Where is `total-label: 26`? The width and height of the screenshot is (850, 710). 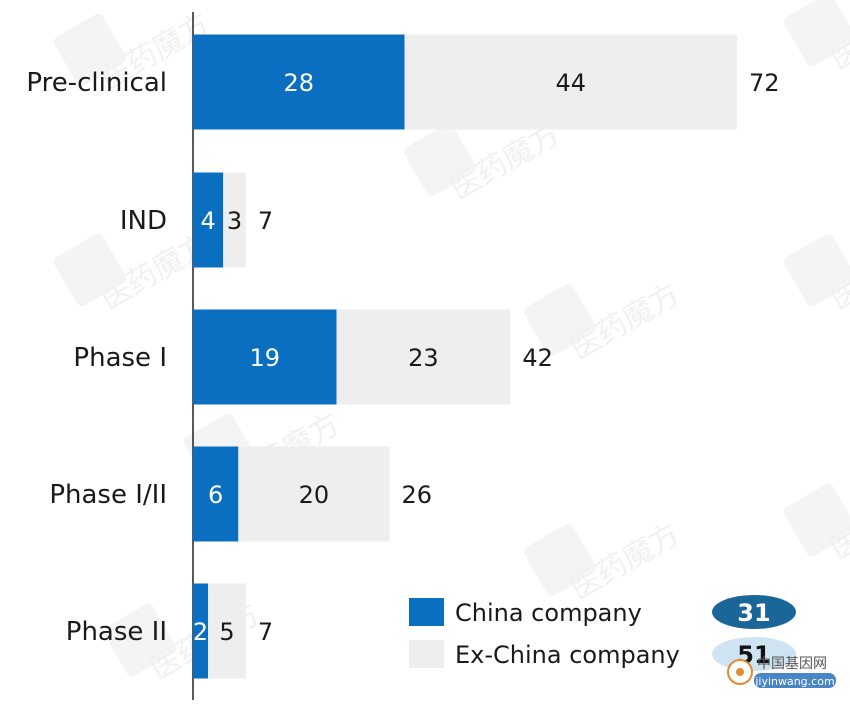 total-label: 26 is located at coordinates (416, 495).